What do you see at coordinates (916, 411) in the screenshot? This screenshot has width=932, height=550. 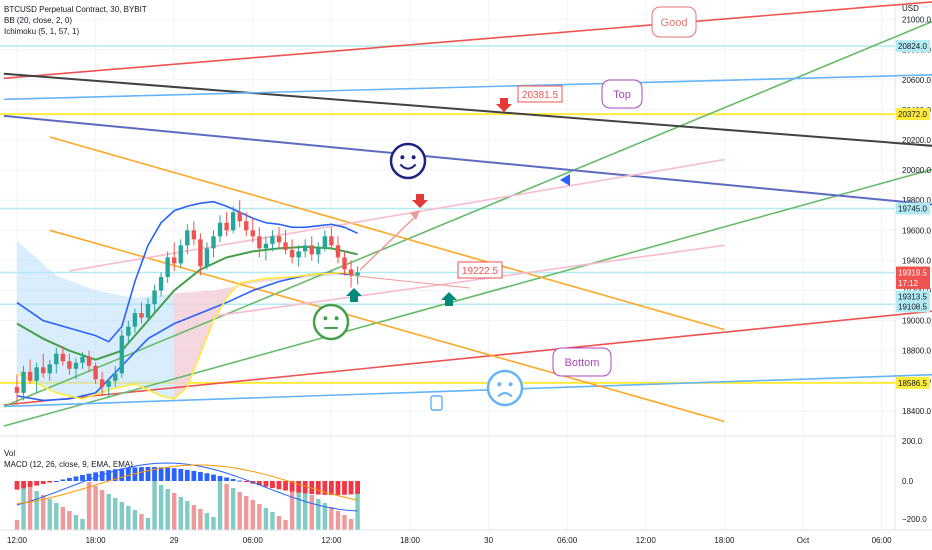 I see `price-axis-tick-label: 18400.0` at bounding box center [916, 411].